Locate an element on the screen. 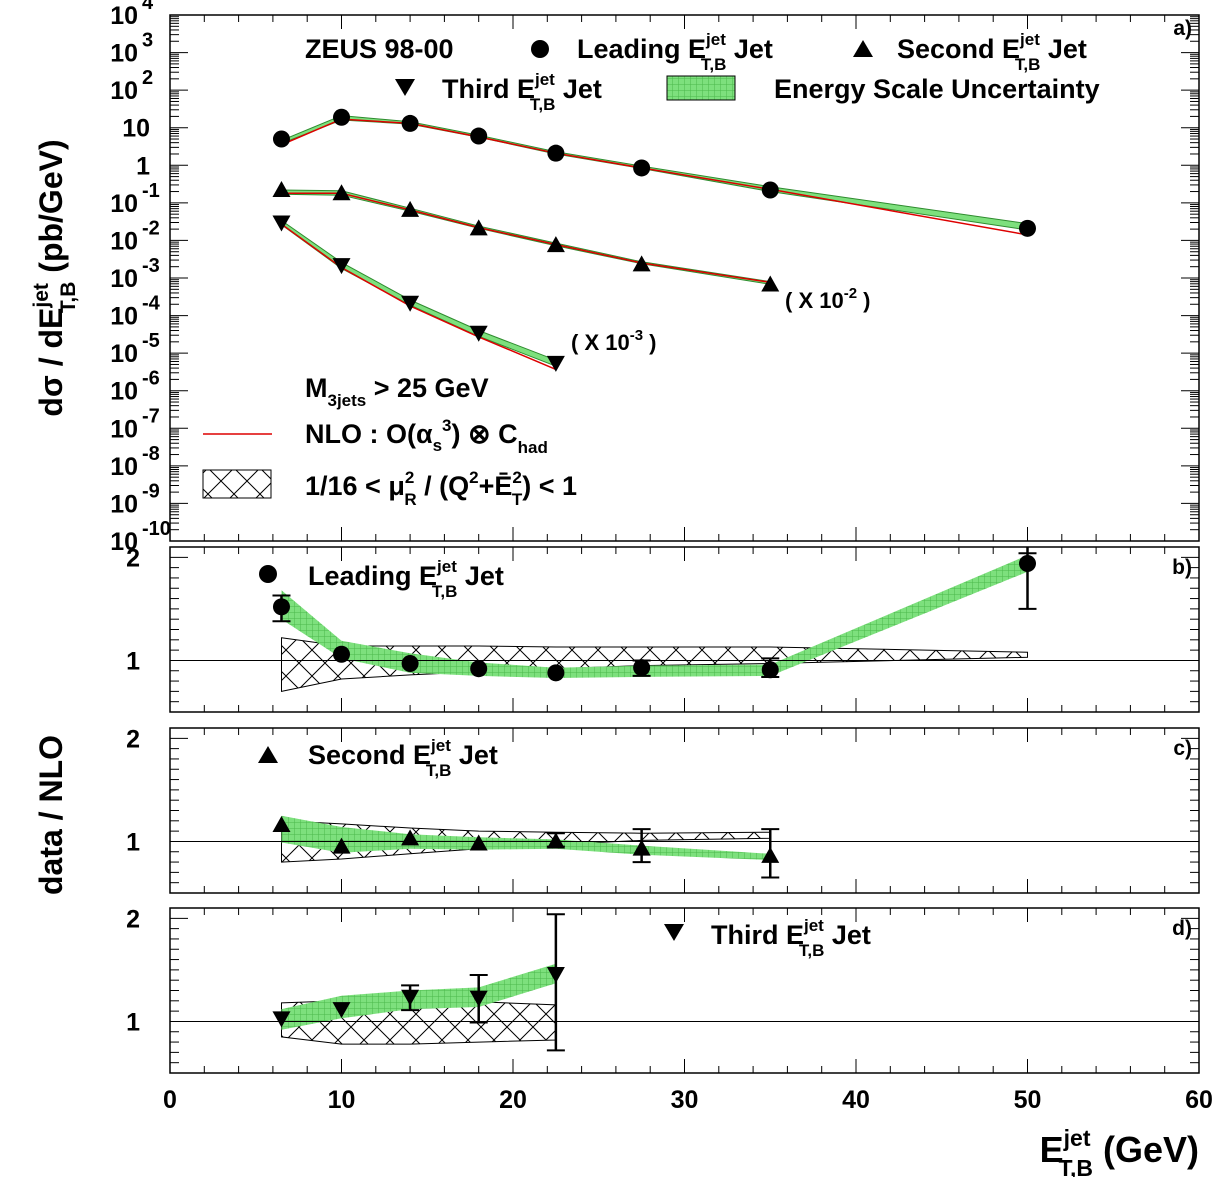 The image size is (1231, 1177). y-tick-exponent: -3 is located at coordinates (151, 266).